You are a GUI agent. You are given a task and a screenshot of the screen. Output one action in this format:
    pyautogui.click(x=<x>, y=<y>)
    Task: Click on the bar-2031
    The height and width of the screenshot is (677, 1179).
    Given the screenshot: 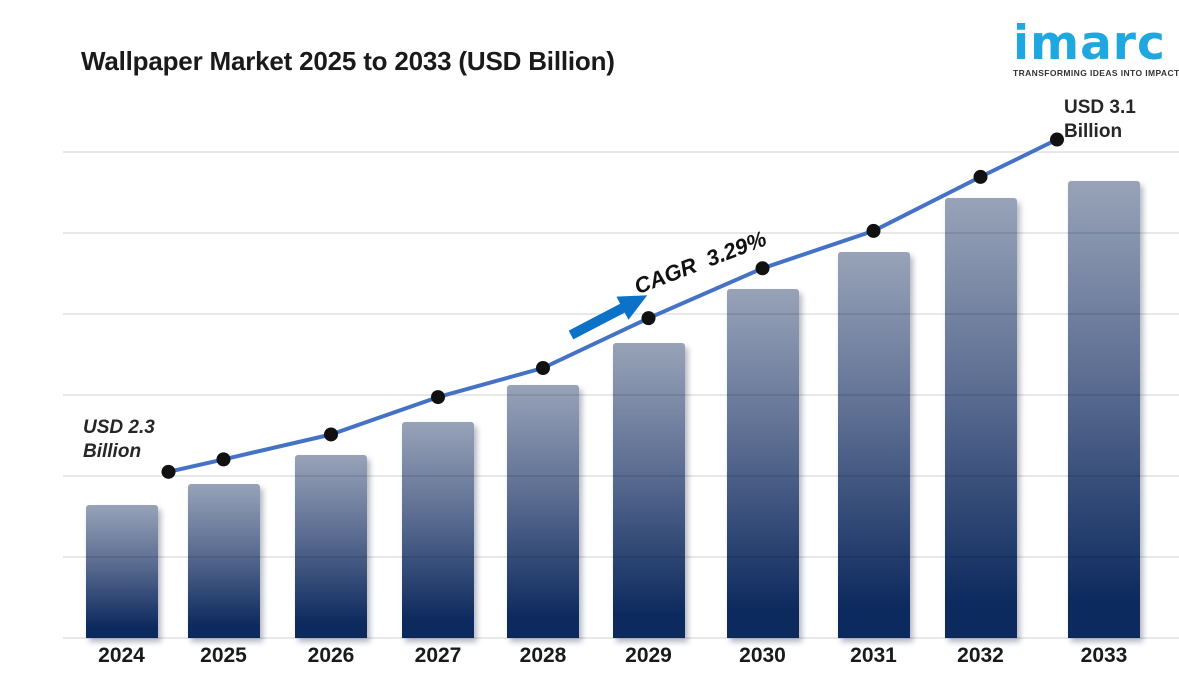 What is the action you would take?
    pyautogui.click(x=873, y=444)
    